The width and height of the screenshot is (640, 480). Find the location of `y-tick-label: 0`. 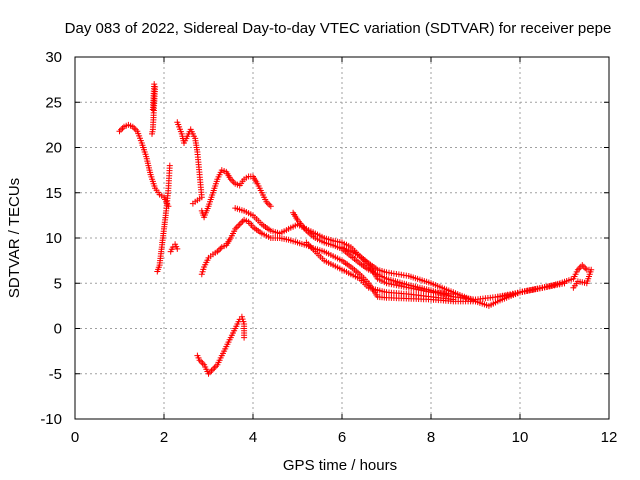

y-tick-label: 0 is located at coordinates (58, 329).